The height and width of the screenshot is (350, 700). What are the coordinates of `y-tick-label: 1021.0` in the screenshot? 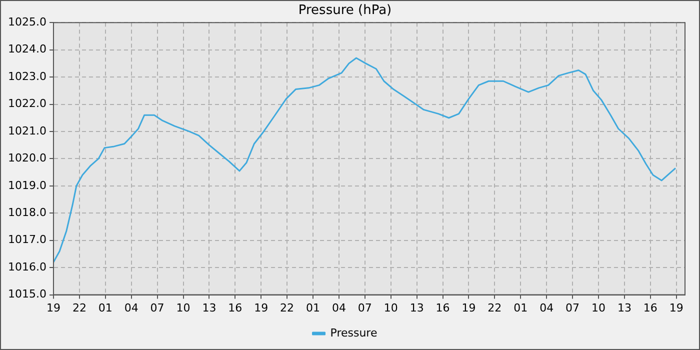 It's located at (27, 131).